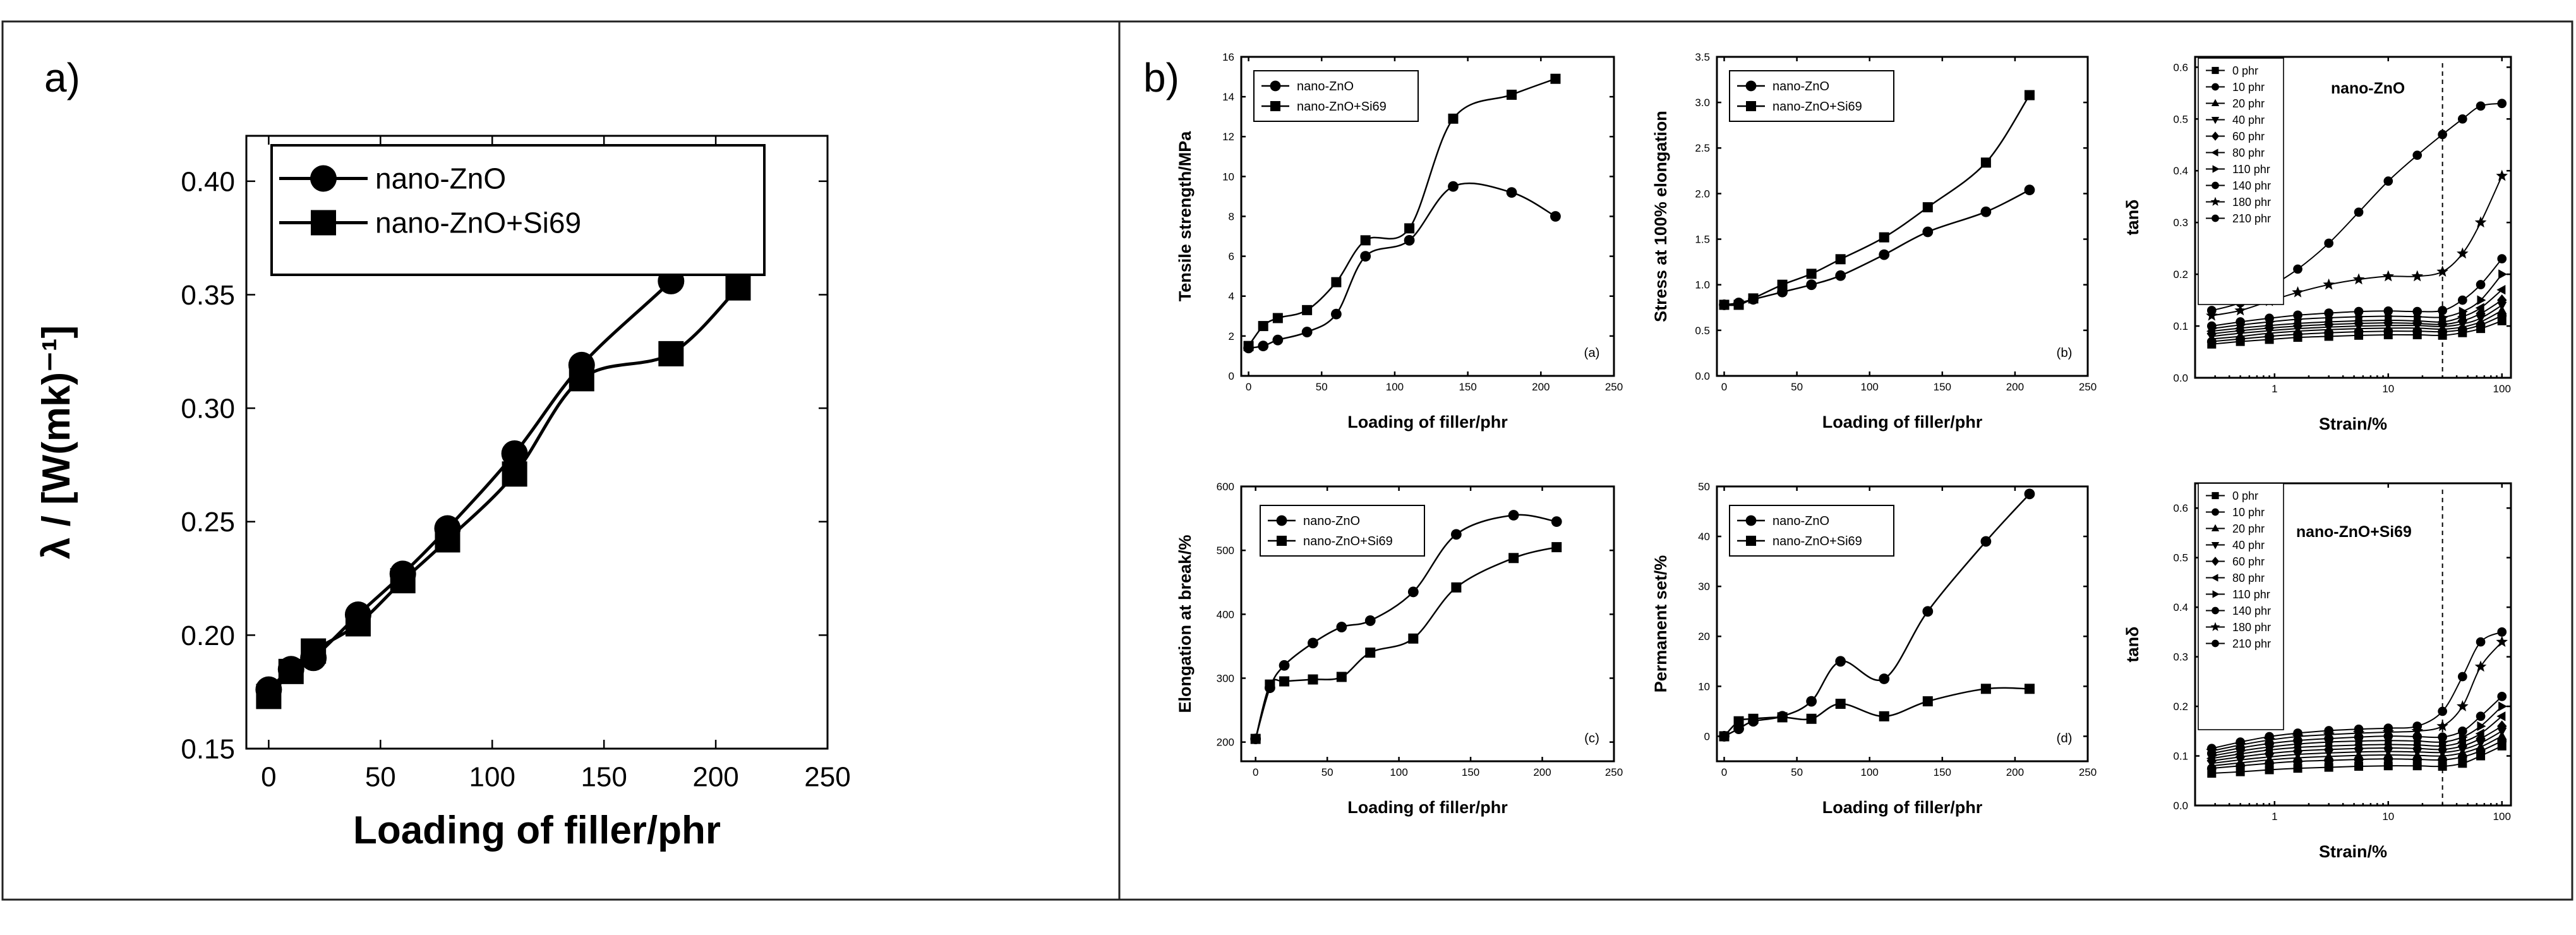 This screenshot has width=2576, height=935. Describe the element at coordinates (1797, 772) in the screenshot. I see `x-tick-label: 50` at that location.